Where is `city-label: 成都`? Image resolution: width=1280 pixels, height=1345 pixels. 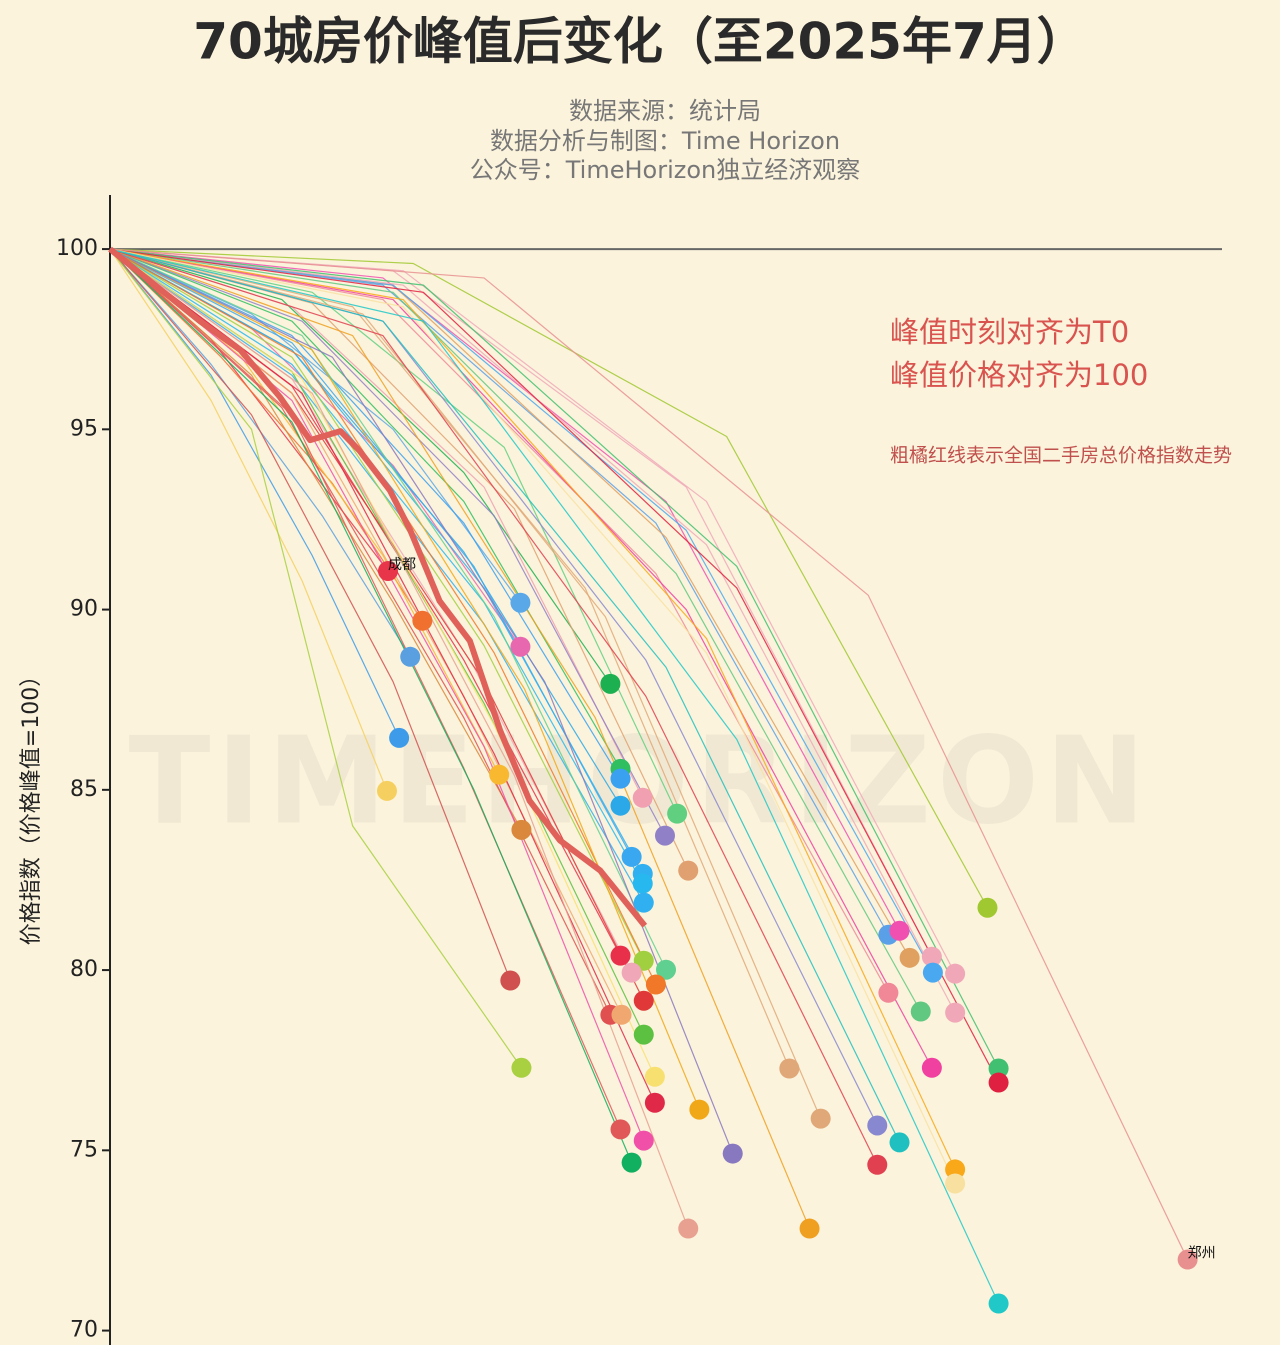 city-label: 成都 is located at coordinates (402, 565).